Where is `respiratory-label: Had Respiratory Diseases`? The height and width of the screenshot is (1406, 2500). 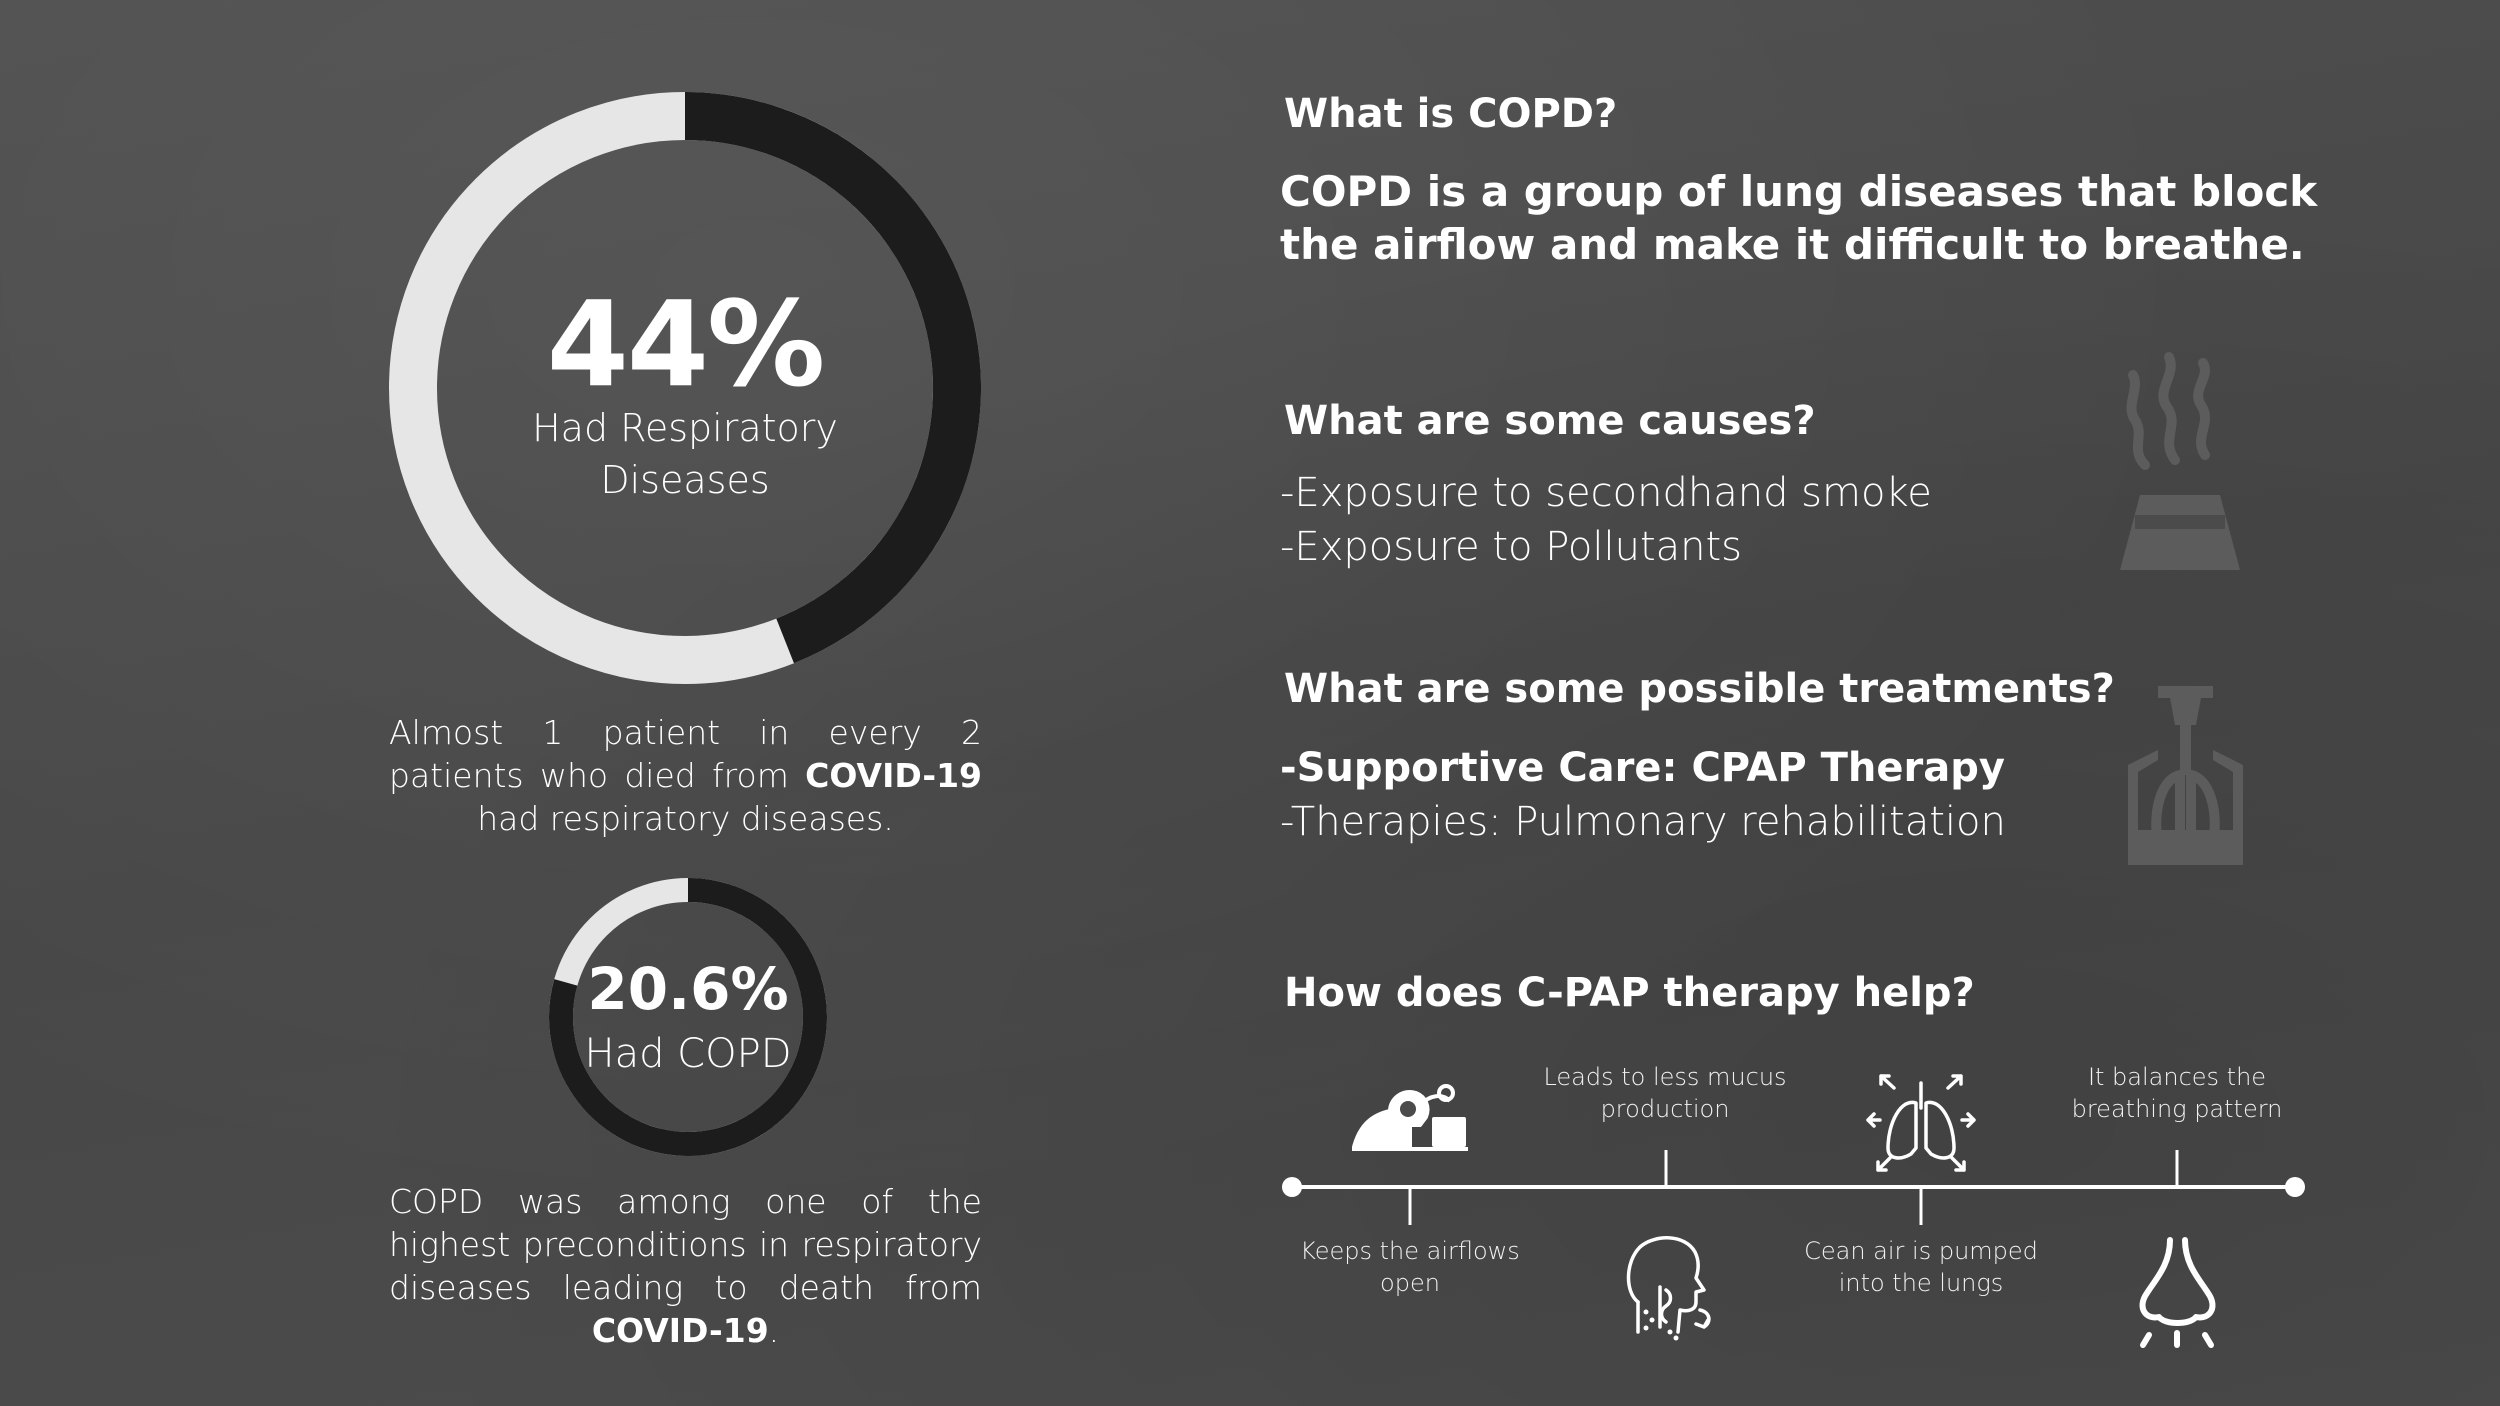
respiratory-label: Had Respiratory Diseases is located at coordinates (685, 454).